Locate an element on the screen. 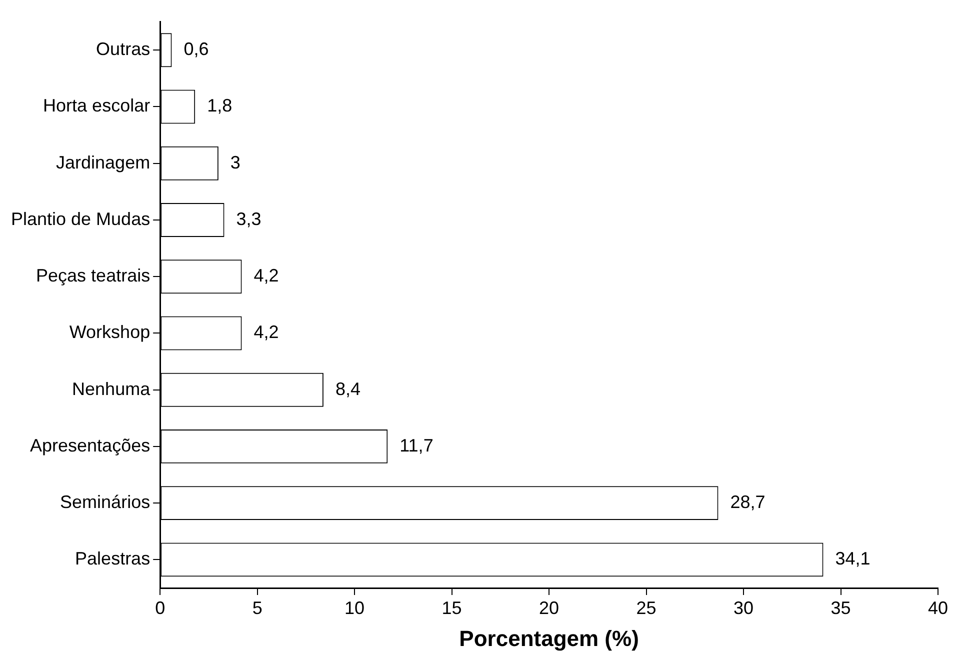 The width and height of the screenshot is (962, 665). data-label: 1,8 is located at coordinates (219, 106).